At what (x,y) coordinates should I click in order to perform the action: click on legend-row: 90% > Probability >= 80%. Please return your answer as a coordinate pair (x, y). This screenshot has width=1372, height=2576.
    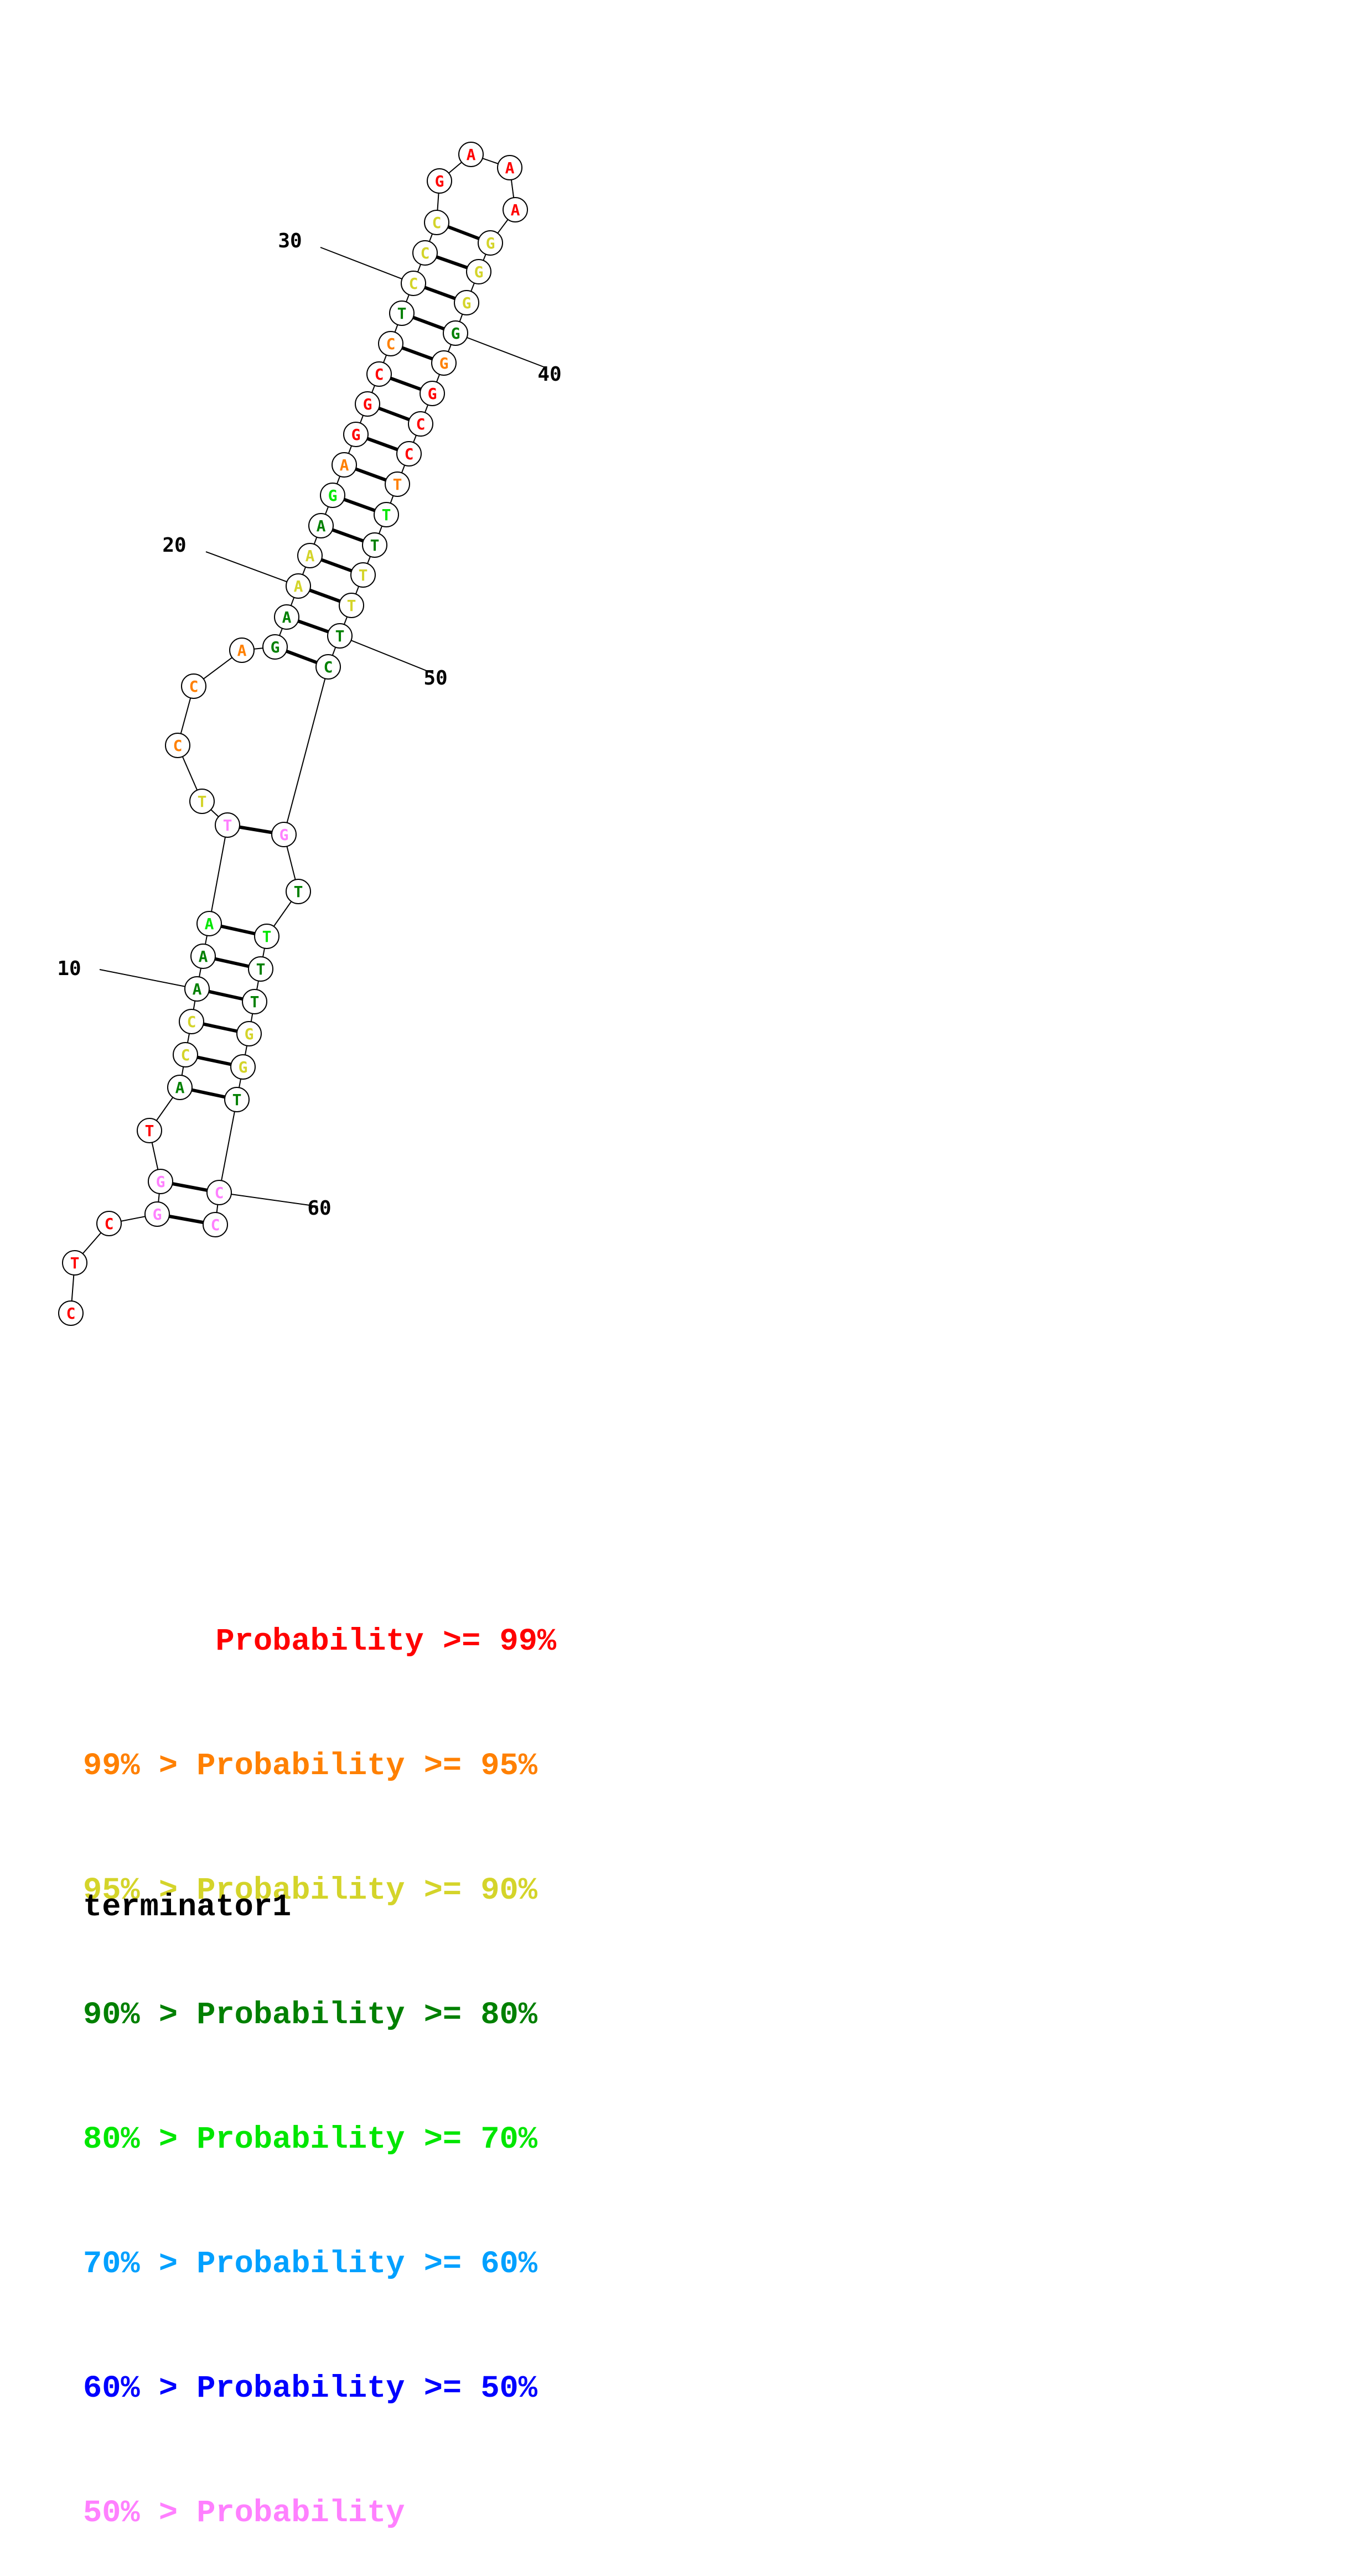
    Looking at the image, I should click on (310, 2015).